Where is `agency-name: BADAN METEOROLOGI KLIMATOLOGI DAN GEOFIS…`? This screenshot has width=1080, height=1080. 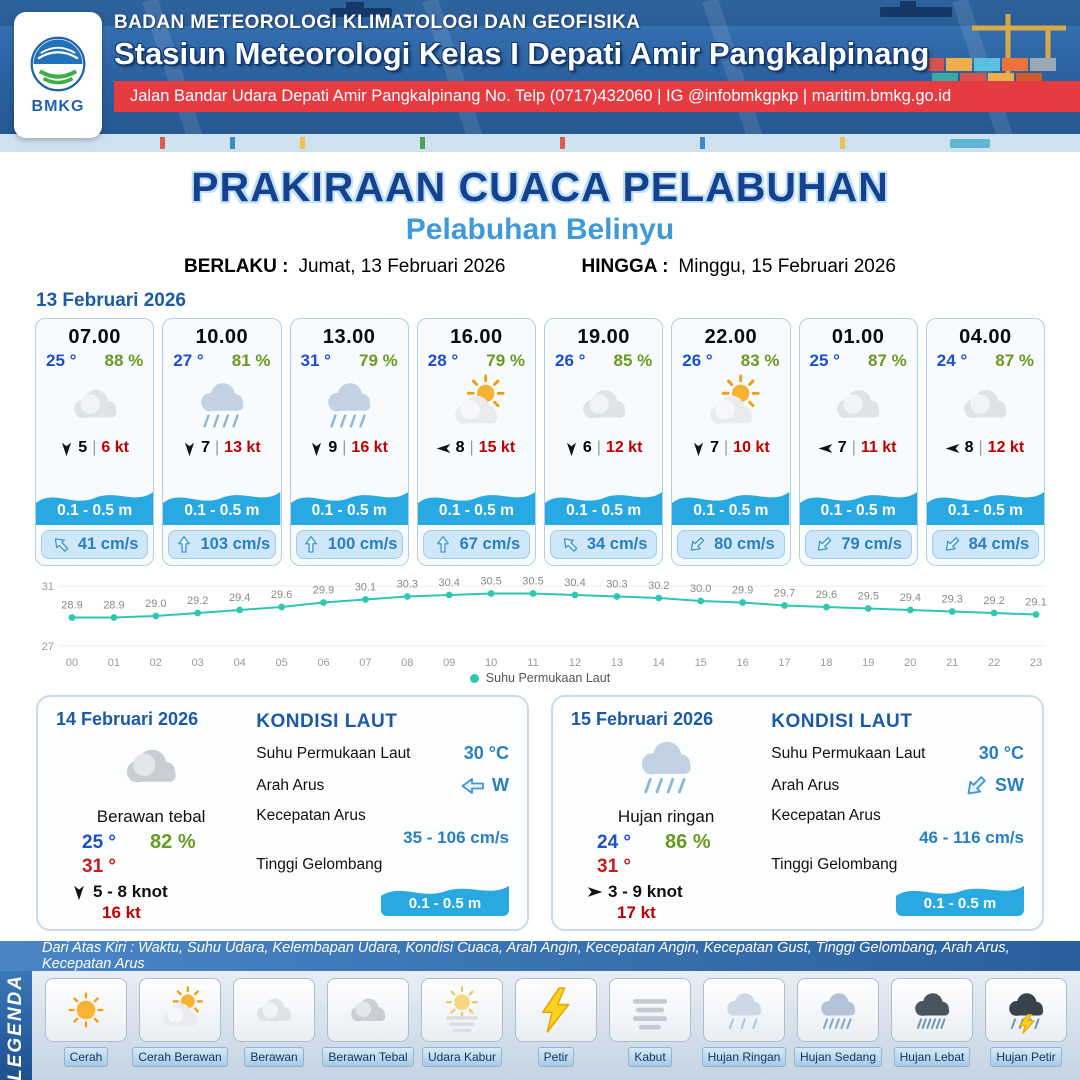 agency-name: BADAN METEOROLOGI KLIMATOLOGI DAN GEOFIS… is located at coordinates (377, 22).